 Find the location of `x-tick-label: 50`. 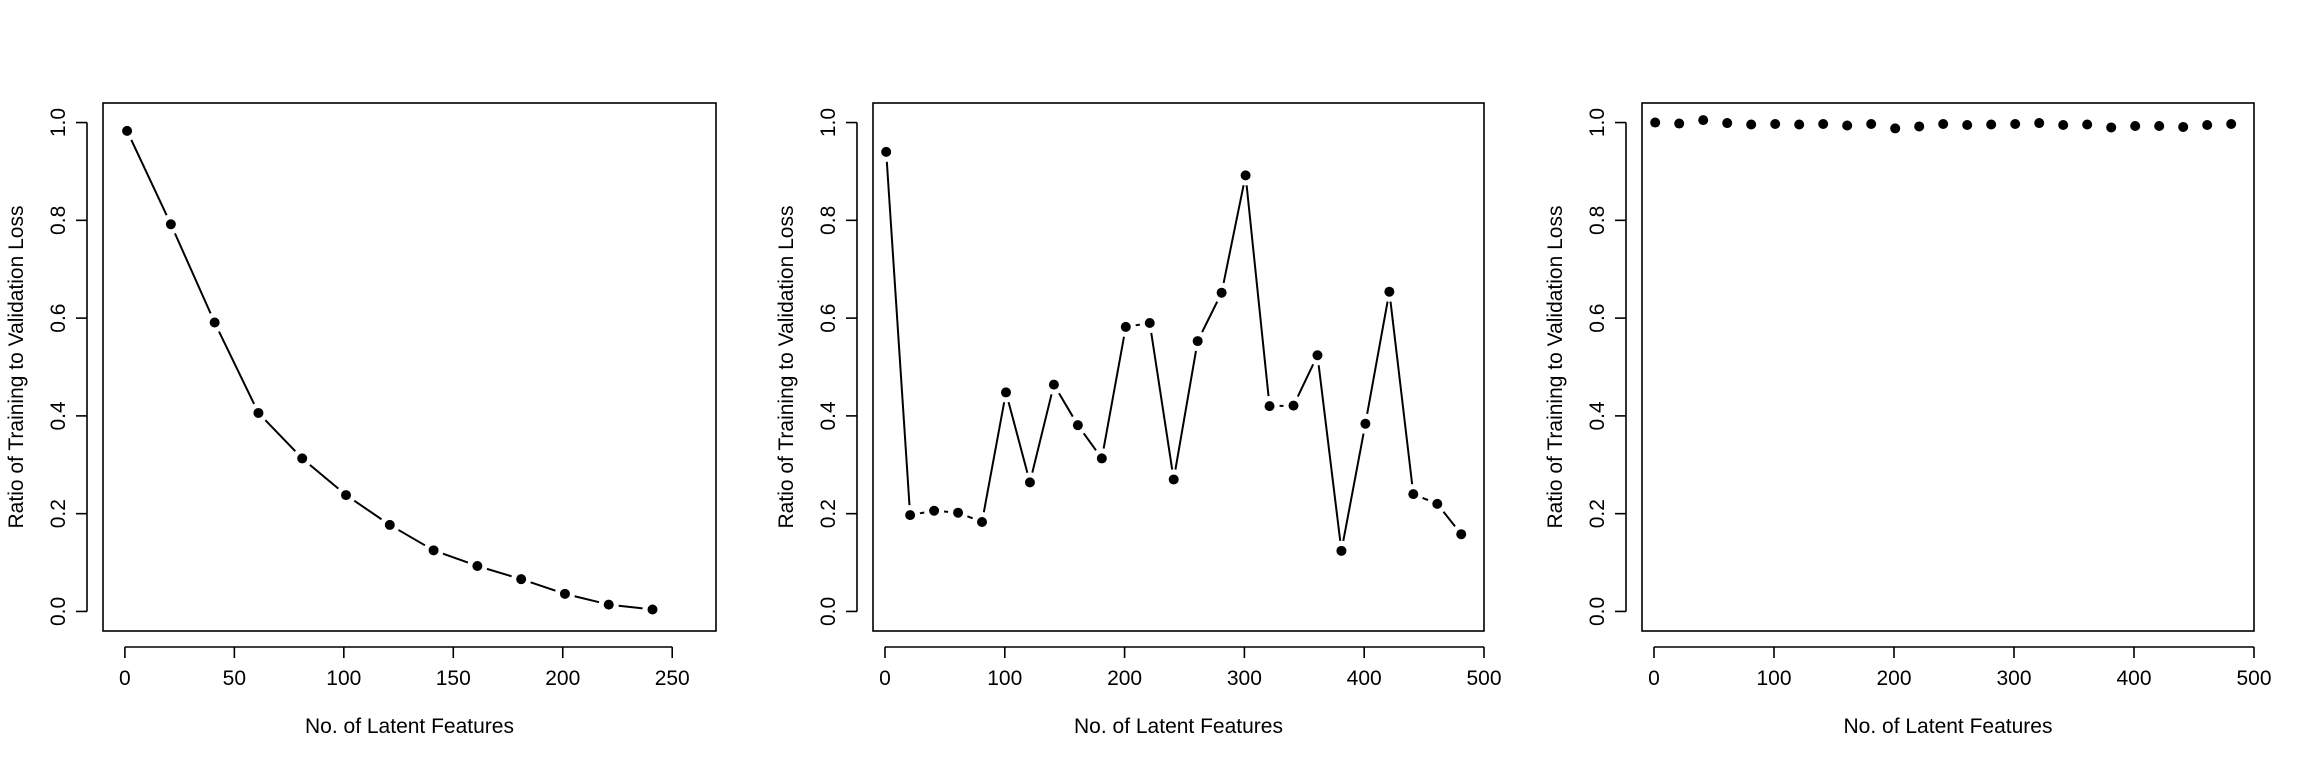

x-tick-label: 50 is located at coordinates (234, 678).